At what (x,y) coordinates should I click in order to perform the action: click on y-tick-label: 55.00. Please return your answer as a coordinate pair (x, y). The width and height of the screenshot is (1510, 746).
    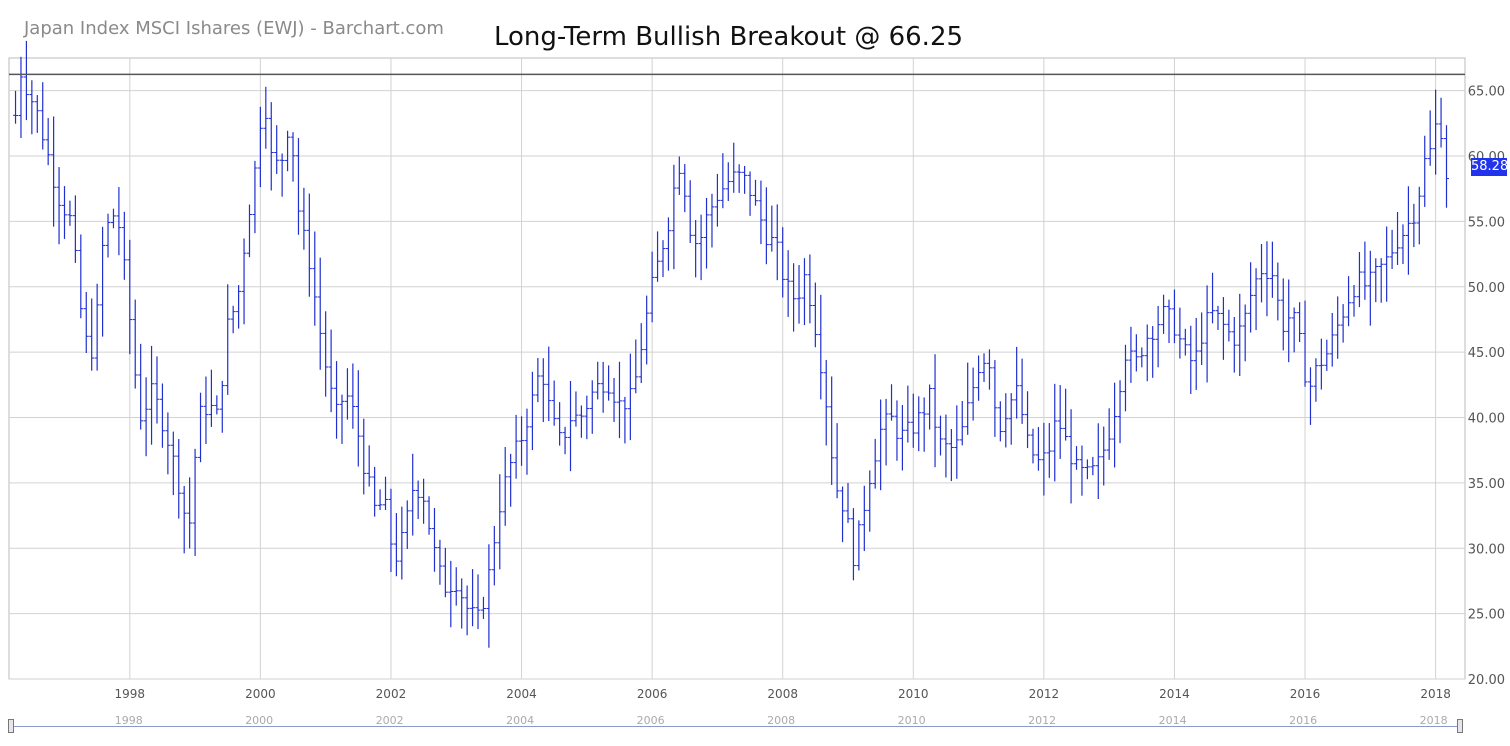
    Looking at the image, I should click on (1486, 222).